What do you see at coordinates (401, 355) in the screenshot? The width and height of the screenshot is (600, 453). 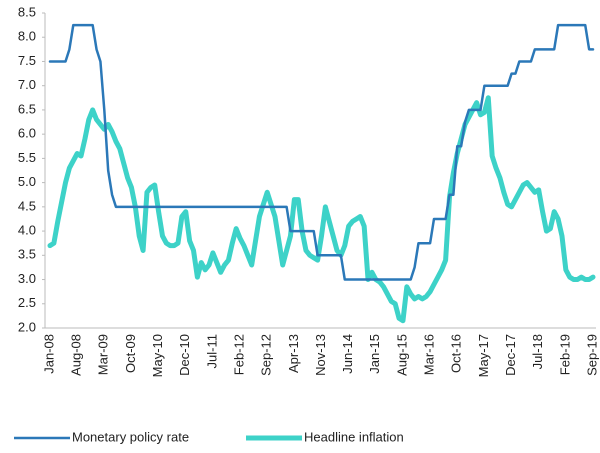 I see `x-tick-label: Aug-15` at bounding box center [401, 355].